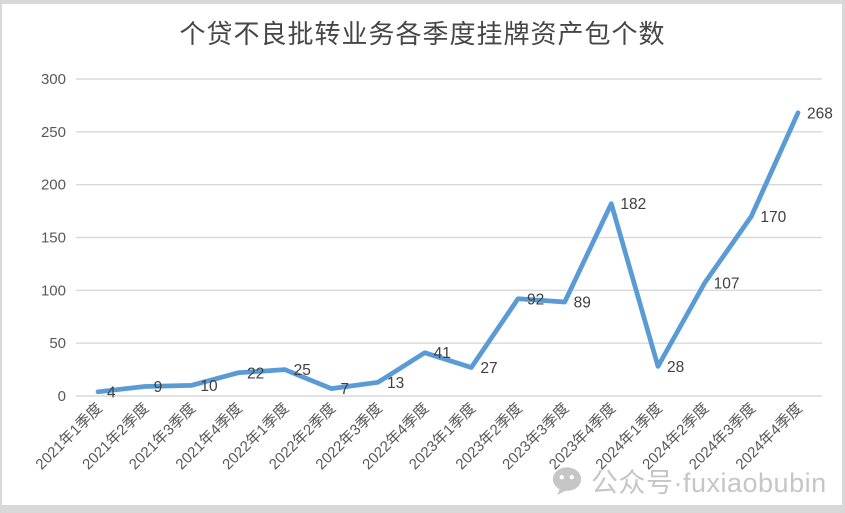 The width and height of the screenshot is (845, 513). Describe the element at coordinates (395, 383) in the screenshot. I see `data-label: 13` at that location.